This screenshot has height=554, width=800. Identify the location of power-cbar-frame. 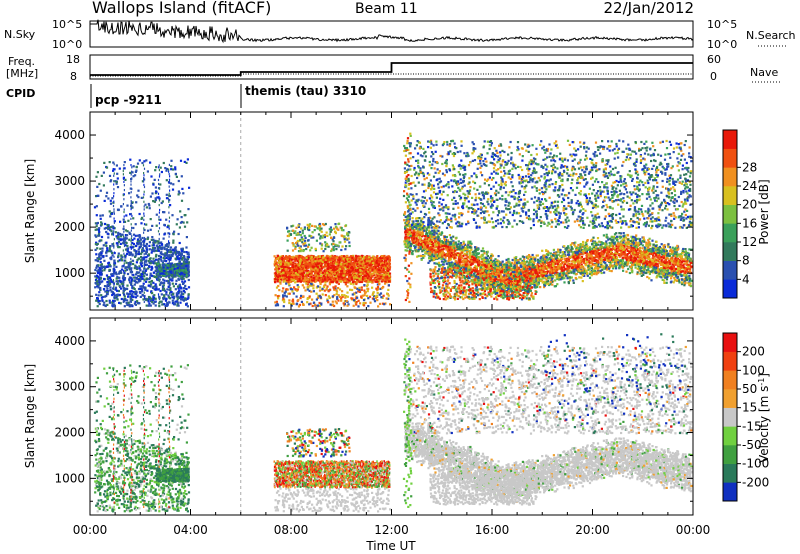
(730, 214).